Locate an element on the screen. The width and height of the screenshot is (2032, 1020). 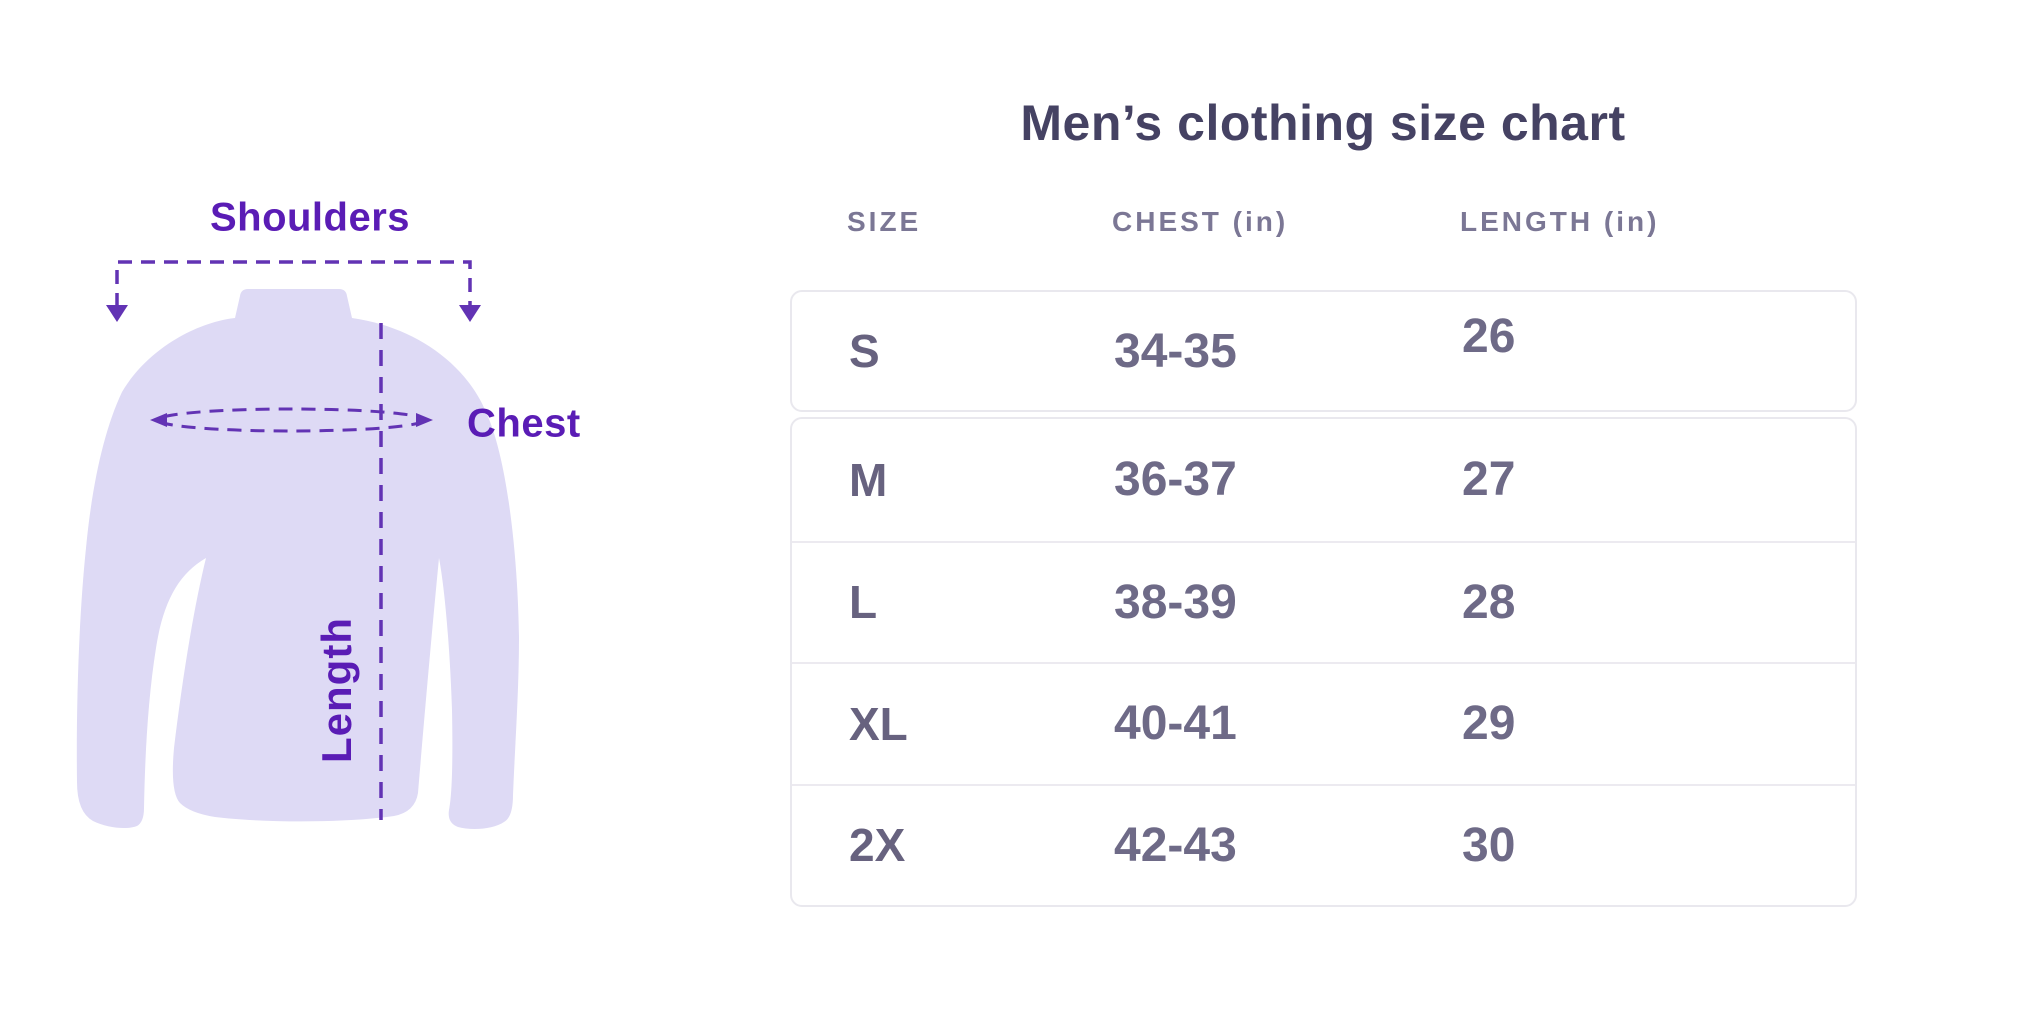
cell-length: 28 is located at coordinates (1489, 602).